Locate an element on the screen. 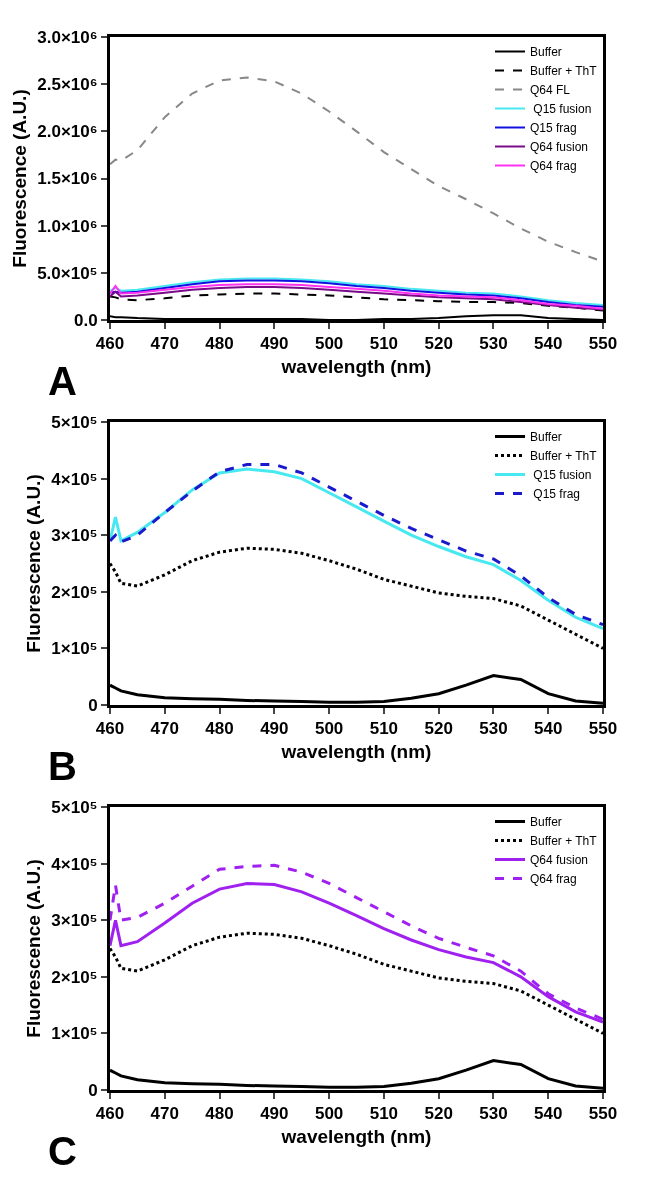  y-tick-label: 0.0 is located at coordinates (85, 320).